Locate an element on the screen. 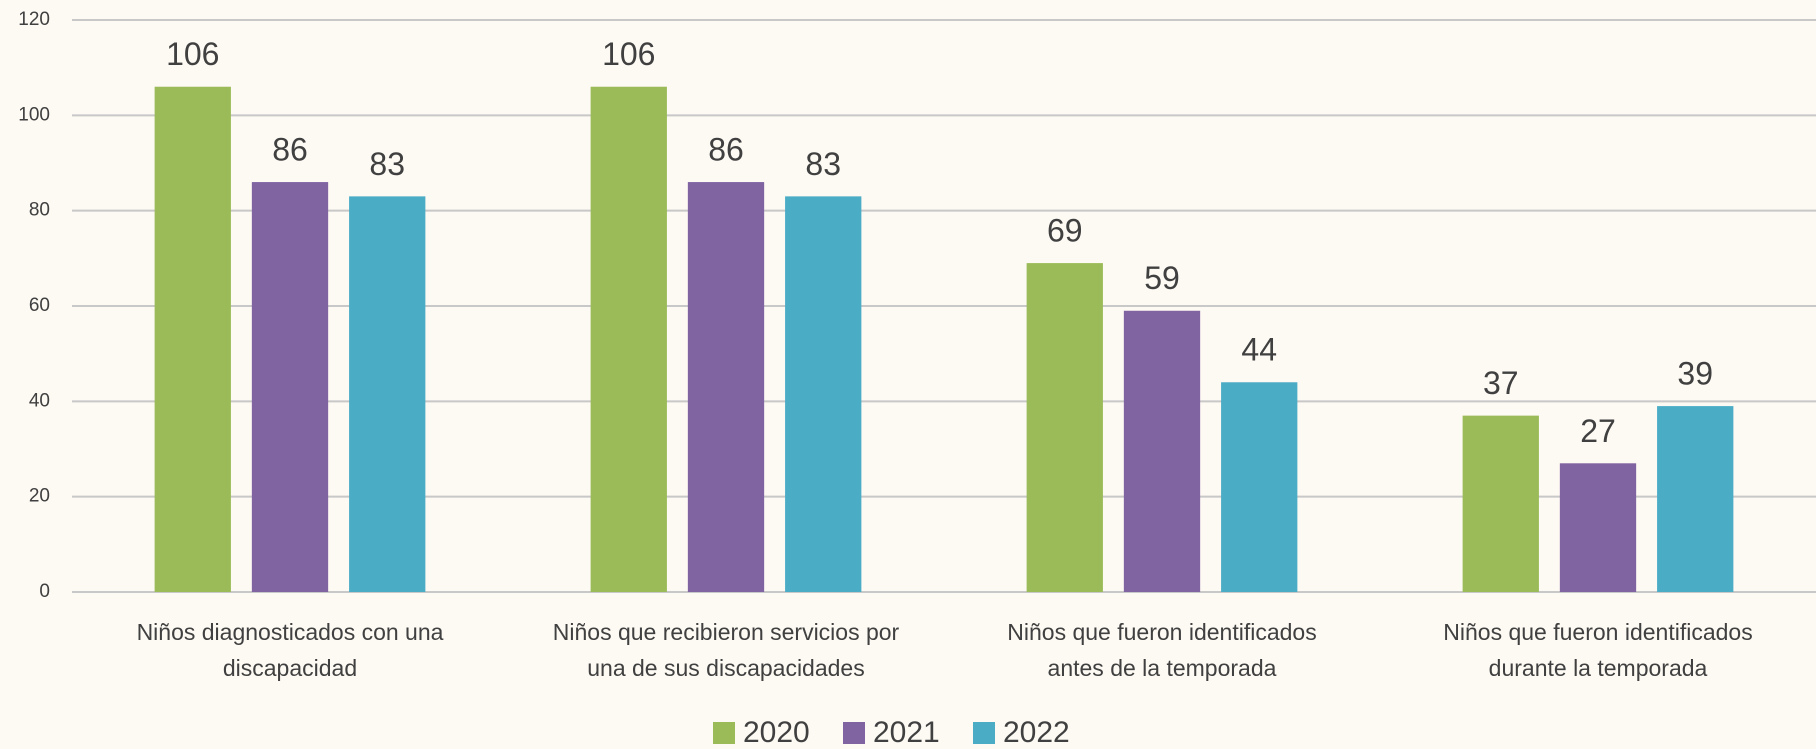 This screenshot has width=1816, height=749. y-tick-label: 120 is located at coordinates (34, 19).